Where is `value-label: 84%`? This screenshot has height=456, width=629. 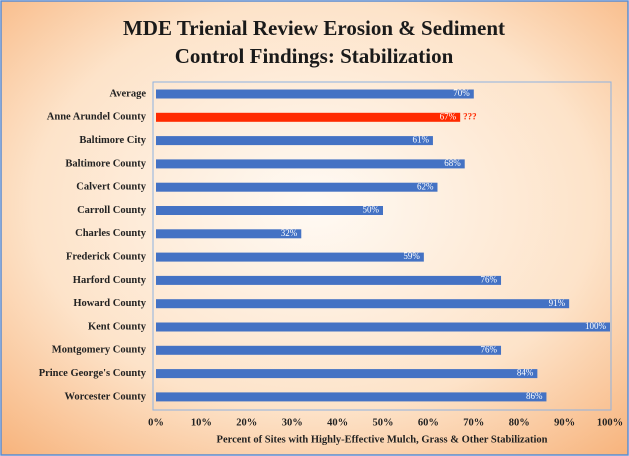 value-label: 84% is located at coordinates (525, 373).